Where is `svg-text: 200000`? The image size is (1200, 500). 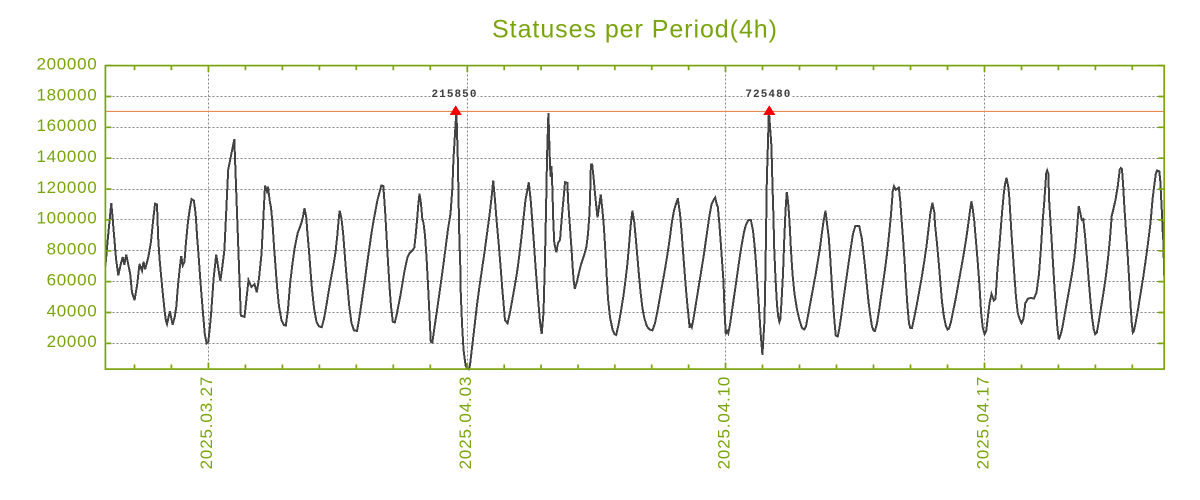
svg-text: 200000 is located at coordinates (66, 63).